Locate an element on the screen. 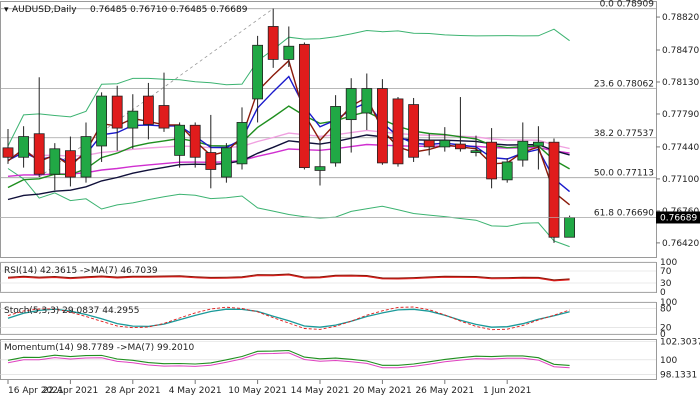  momentum-tick-label: 100 is located at coordinates (668, 361).